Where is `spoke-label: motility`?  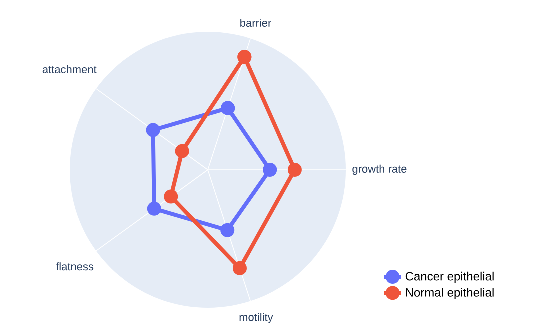 spoke-label: motility is located at coordinates (257, 318).